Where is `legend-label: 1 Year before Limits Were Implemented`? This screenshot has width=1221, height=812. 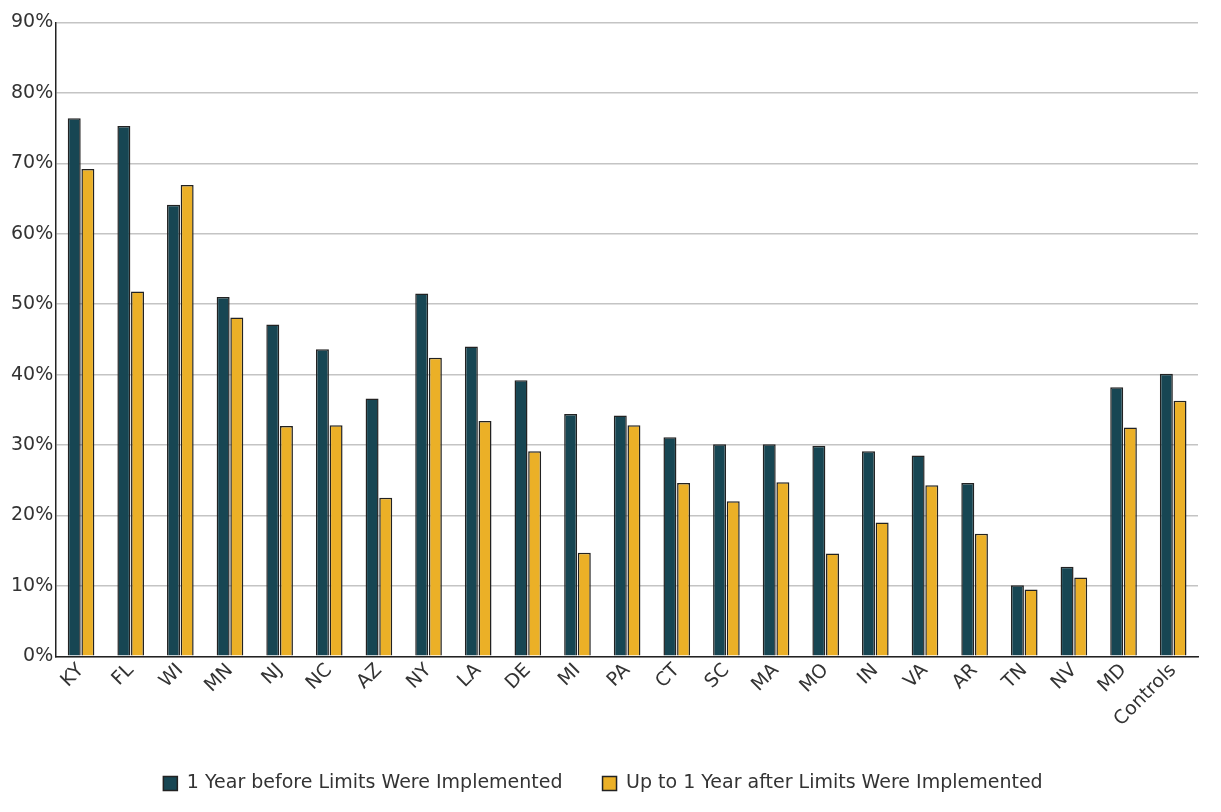 legend-label: 1 Year before Limits Were Implemented is located at coordinates (374, 781).